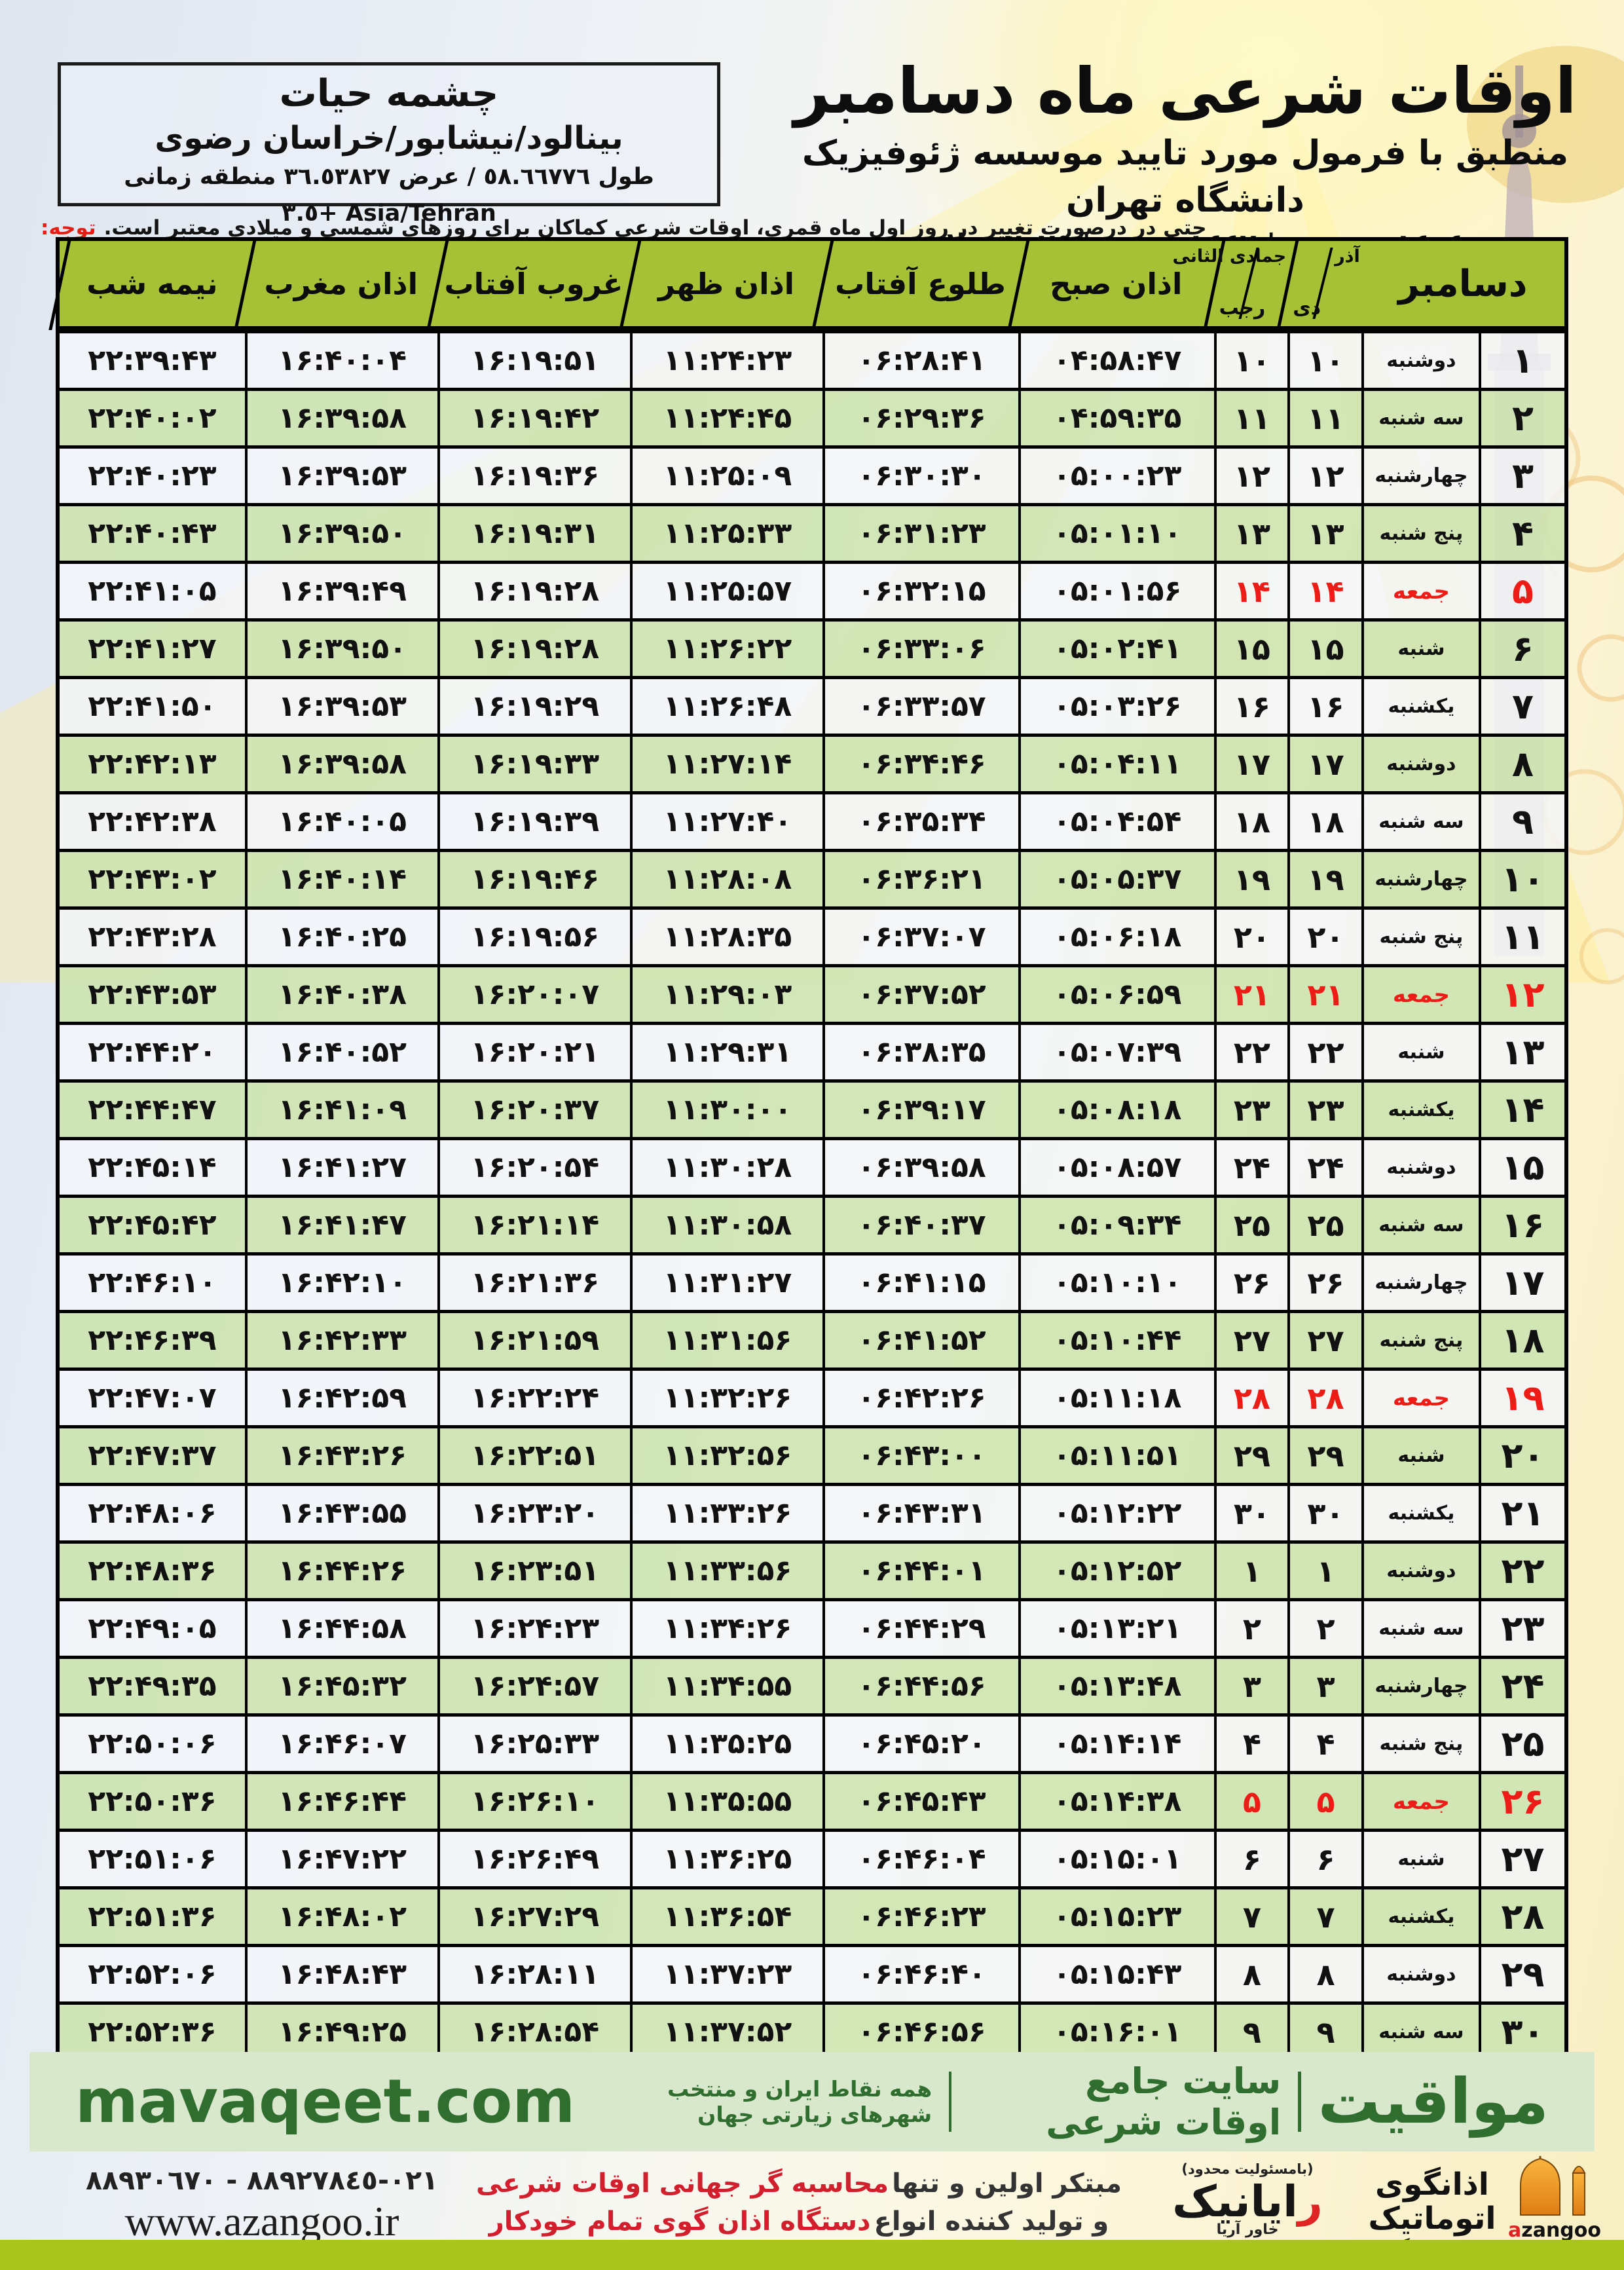 This screenshot has height=2270, width=1624. What do you see at coordinates (725, 1628) in the screenshot?
I see `dhuhr-time-cell: ۱۱:۳۴:۲۶` at bounding box center [725, 1628].